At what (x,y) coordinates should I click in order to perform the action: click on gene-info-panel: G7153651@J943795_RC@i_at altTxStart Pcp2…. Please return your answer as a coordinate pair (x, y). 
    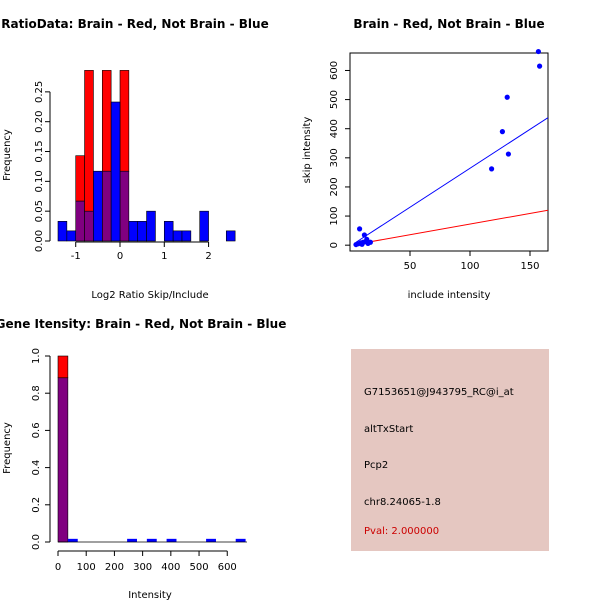
    Looking at the image, I should click on (450, 450).